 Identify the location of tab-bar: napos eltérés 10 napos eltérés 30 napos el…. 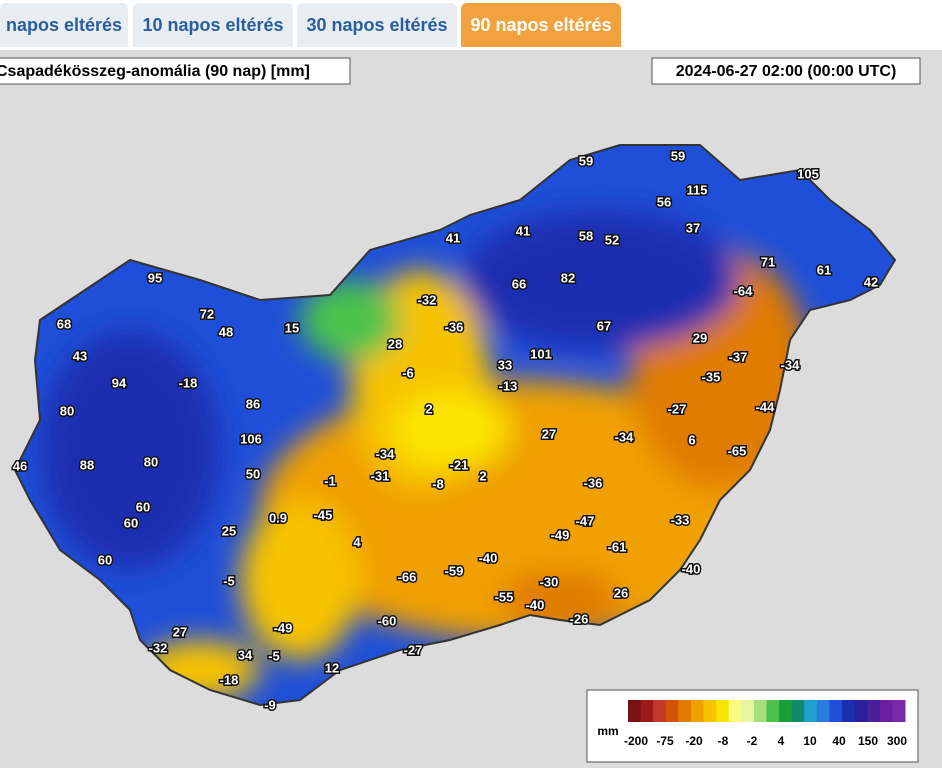
(471, 24).